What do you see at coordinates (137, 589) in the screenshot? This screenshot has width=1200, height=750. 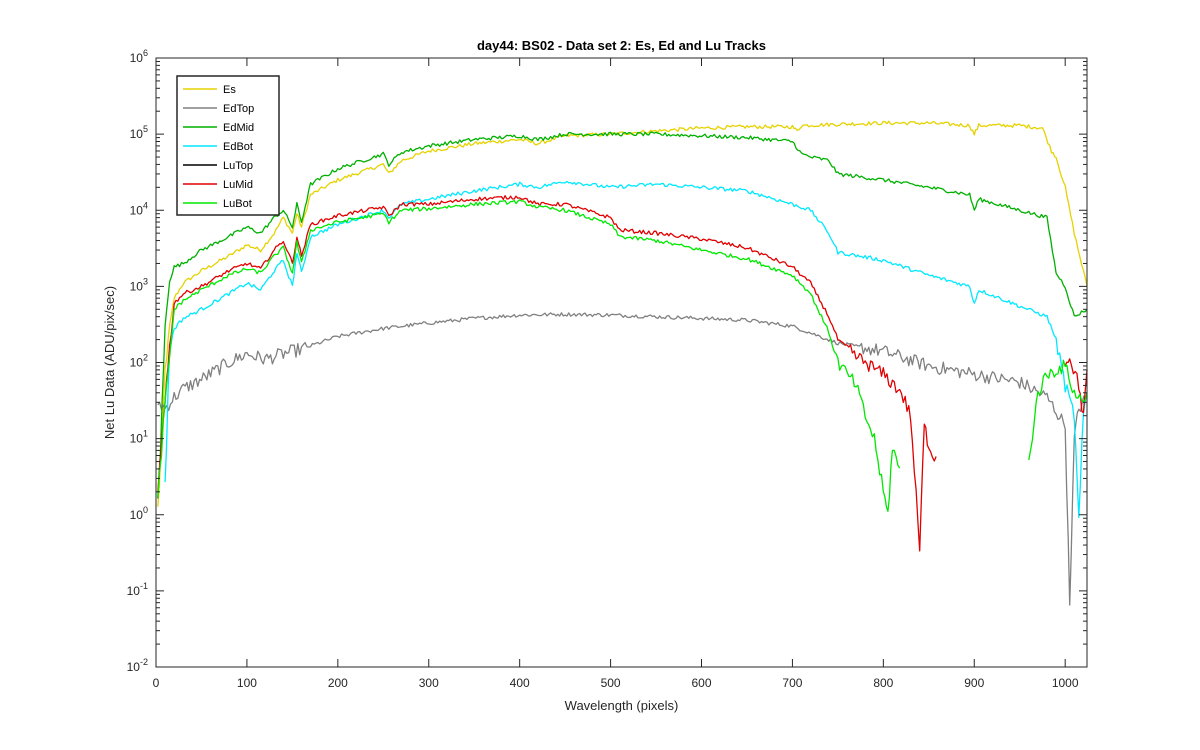 I see `y-tick-label: 10⁻¹` at bounding box center [137, 589].